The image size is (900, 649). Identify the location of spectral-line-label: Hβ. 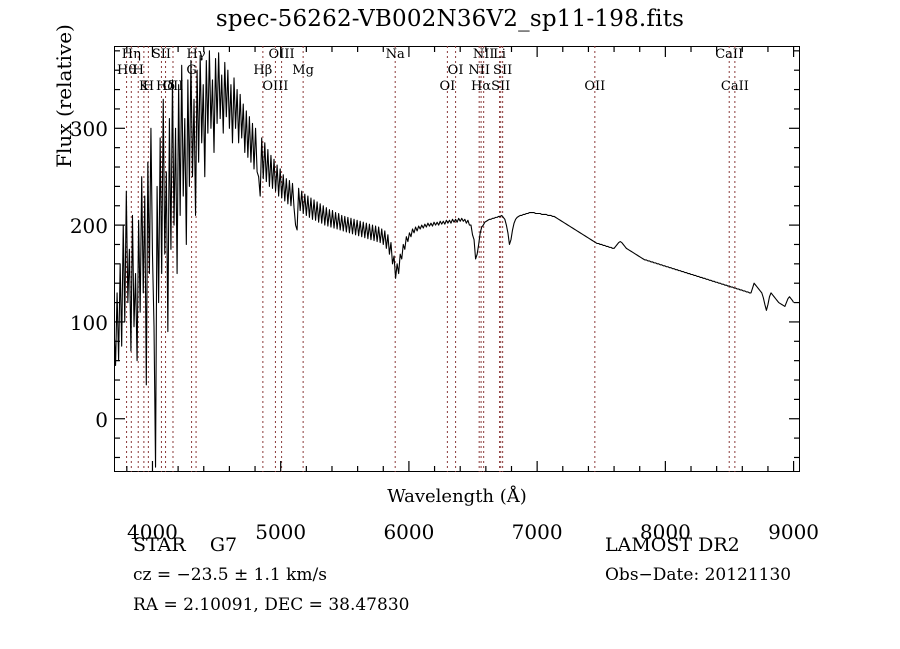
(263, 70).